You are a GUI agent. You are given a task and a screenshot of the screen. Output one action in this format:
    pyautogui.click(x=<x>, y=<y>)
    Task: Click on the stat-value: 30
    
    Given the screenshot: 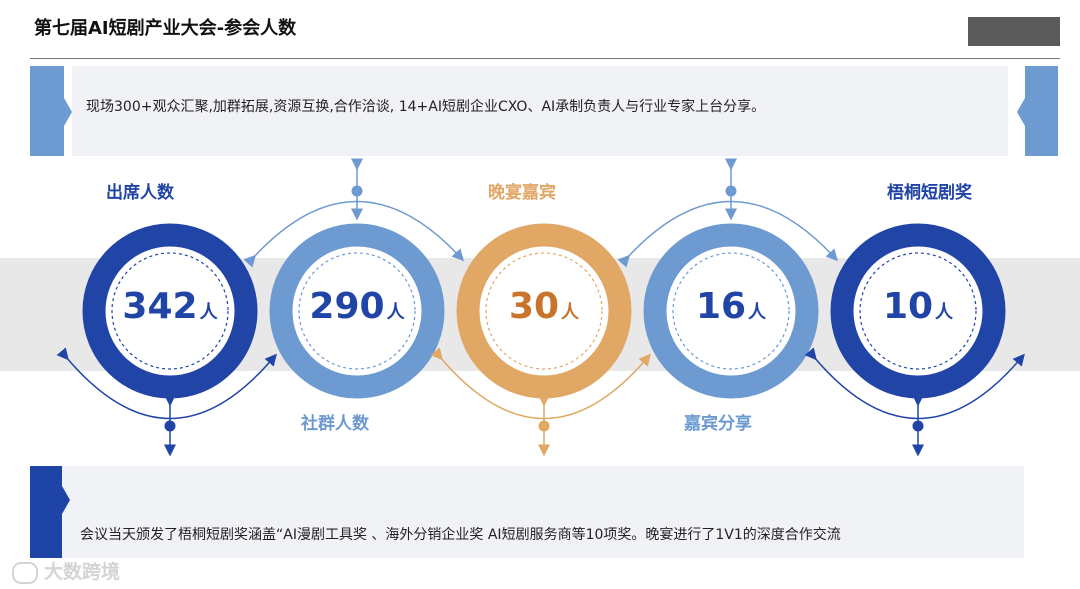 What is the action you would take?
    pyautogui.click(x=534, y=306)
    